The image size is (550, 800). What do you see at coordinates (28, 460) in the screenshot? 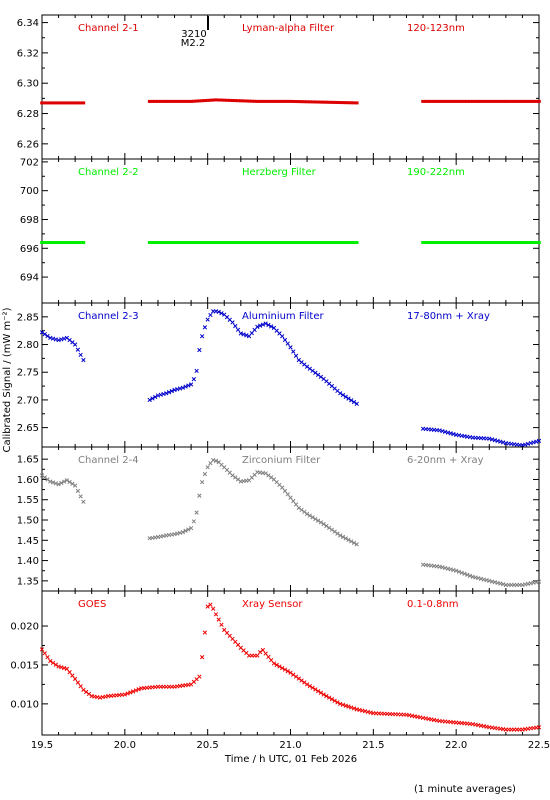
I see `y-tick-label: 1.65` at bounding box center [28, 460].